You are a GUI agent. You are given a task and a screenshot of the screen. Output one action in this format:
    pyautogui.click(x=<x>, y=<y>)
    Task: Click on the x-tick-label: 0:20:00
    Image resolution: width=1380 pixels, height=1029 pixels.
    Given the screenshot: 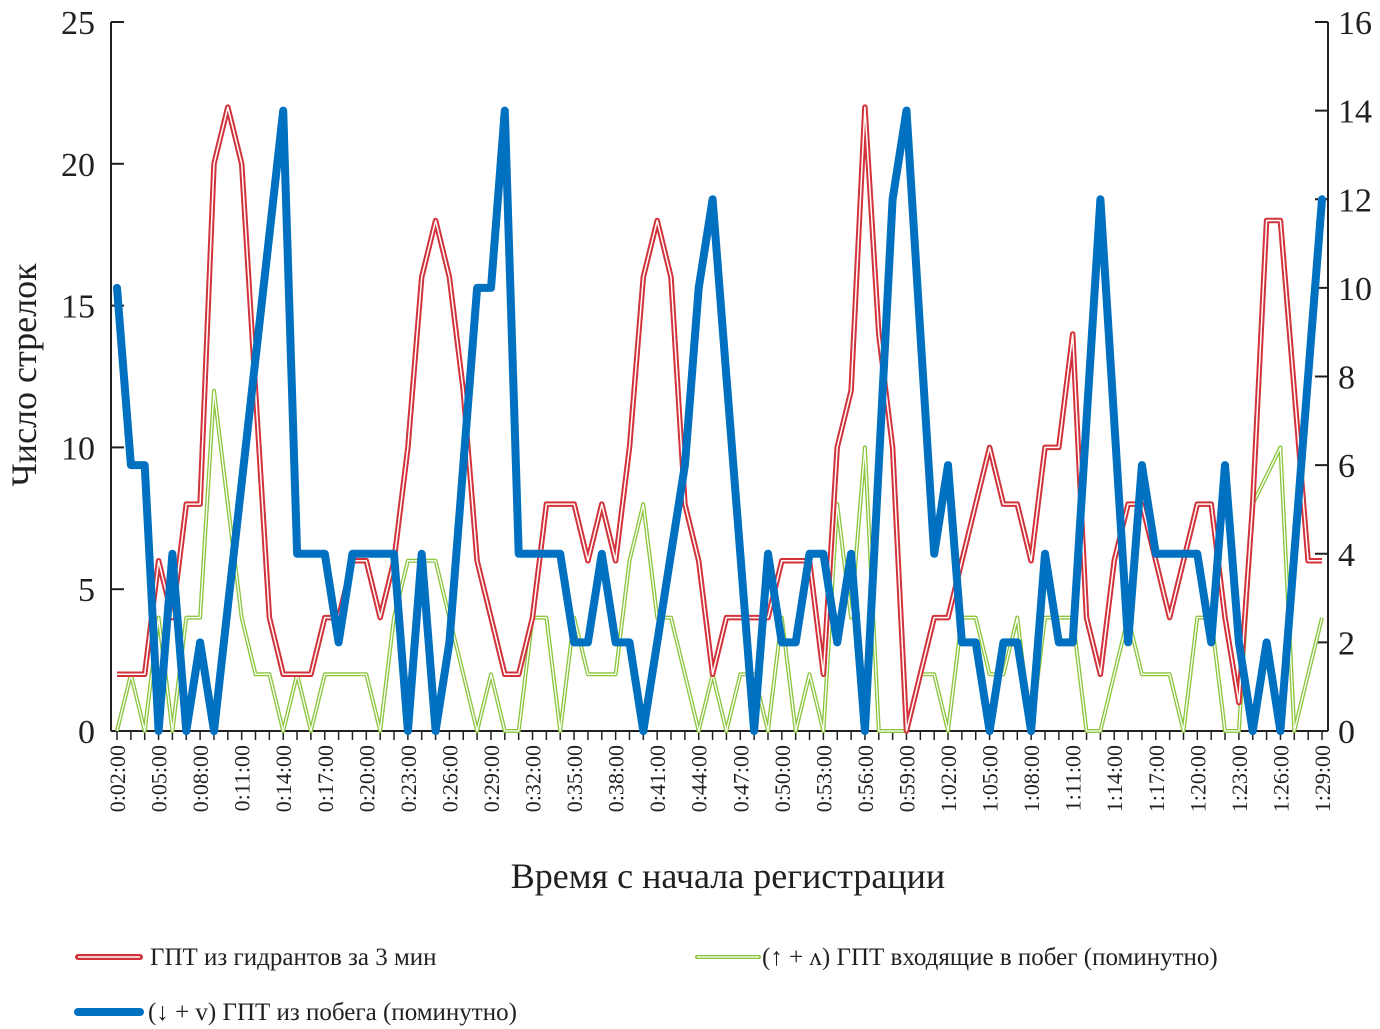 What is the action you would take?
    pyautogui.click(x=366, y=778)
    